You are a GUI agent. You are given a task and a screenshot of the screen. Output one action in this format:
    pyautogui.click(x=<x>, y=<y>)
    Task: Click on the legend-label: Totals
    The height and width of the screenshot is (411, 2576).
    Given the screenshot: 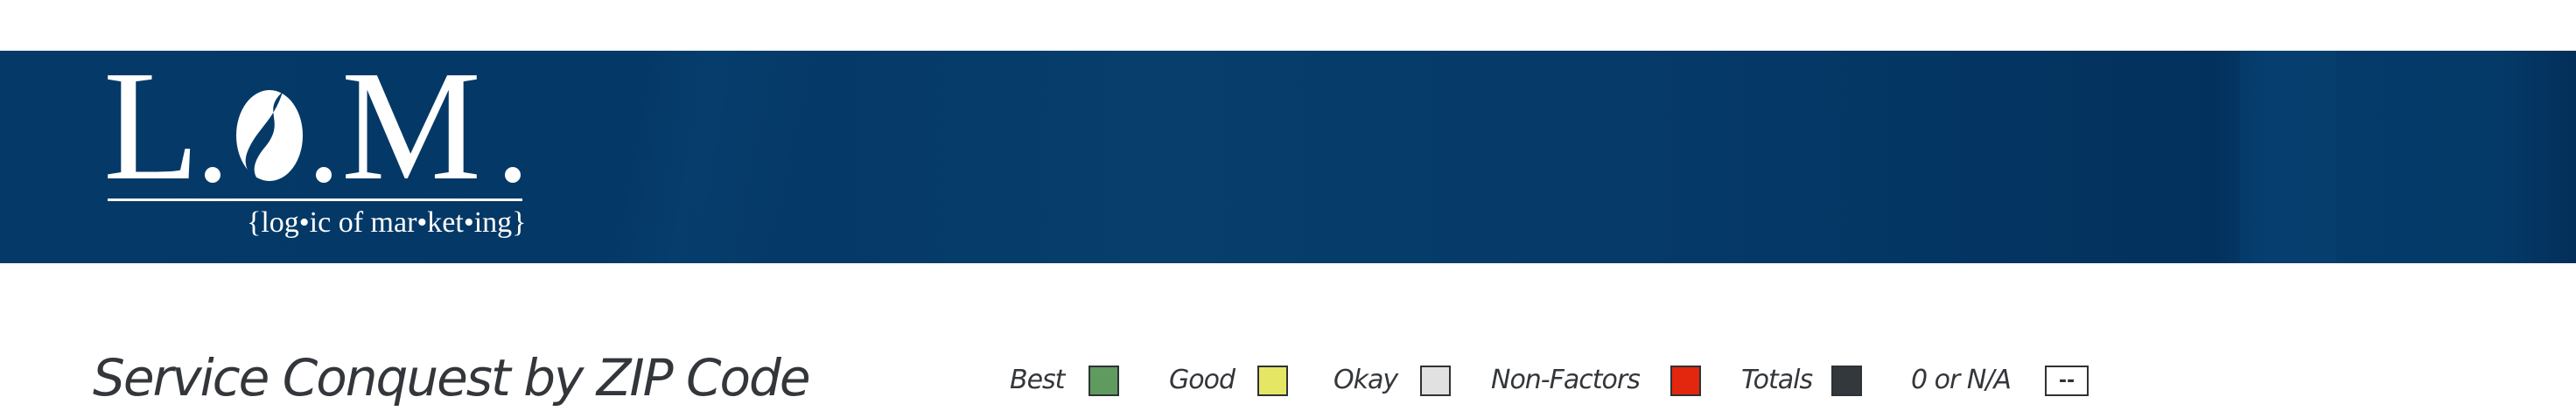 What is the action you would take?
    pyautogui.click(x=1777, y=380)
    